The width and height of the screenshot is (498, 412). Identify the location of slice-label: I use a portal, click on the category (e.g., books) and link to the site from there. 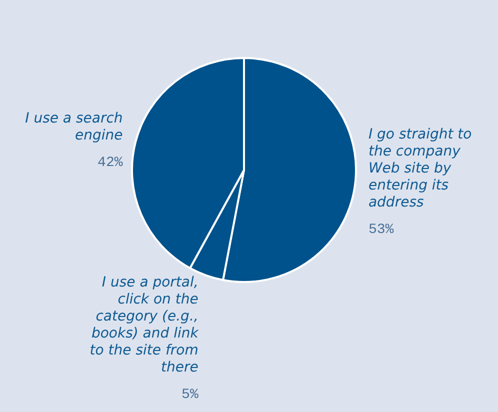
(145, 325).